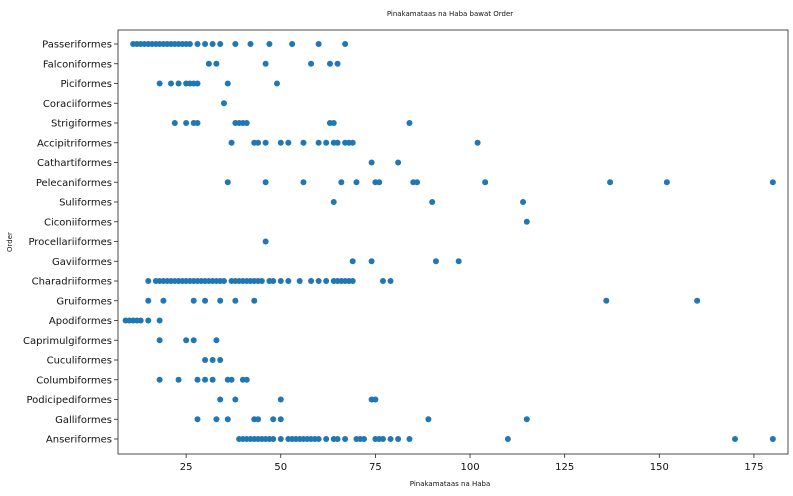 This screenshot has width=793, height=496. What do you see at coordinates (77, 45) in the screenshot?
I see `y-tick-label: Passeriformes` at bounding box center [77, 45].